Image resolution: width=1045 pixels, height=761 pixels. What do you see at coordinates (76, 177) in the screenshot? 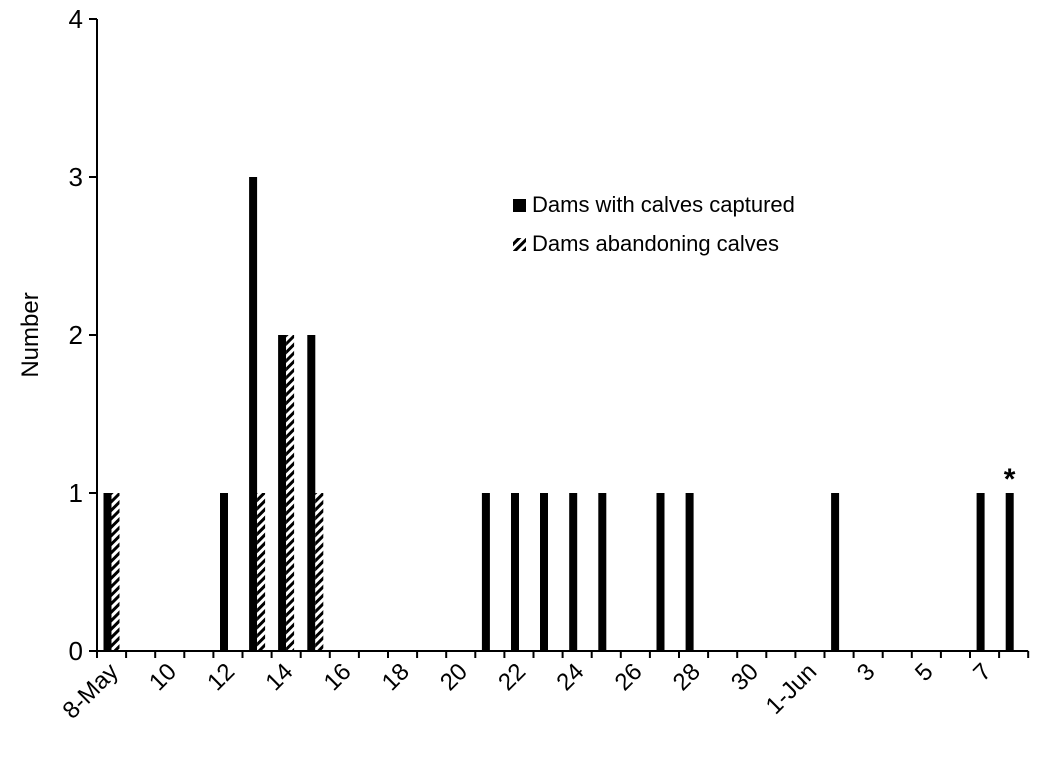
I see `y-tick-label: 3` at bounding box center [76, 177].